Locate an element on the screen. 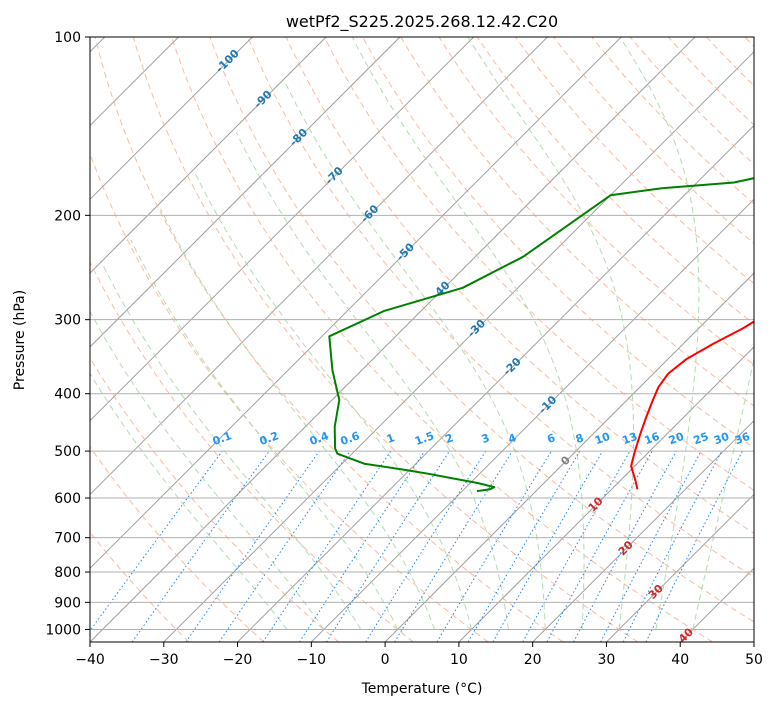 The height and width of the screenshot is (708, 775). x-tick-label: −40 is located at coordinates (90, 660).